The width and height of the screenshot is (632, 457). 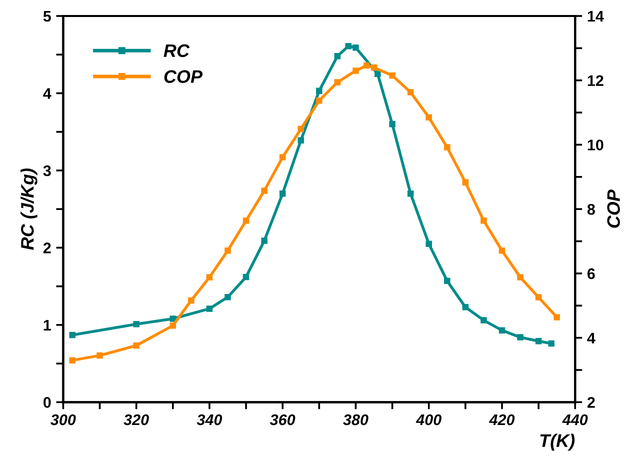 I want to click on legend-label: COP, so click(x=183, y=76).